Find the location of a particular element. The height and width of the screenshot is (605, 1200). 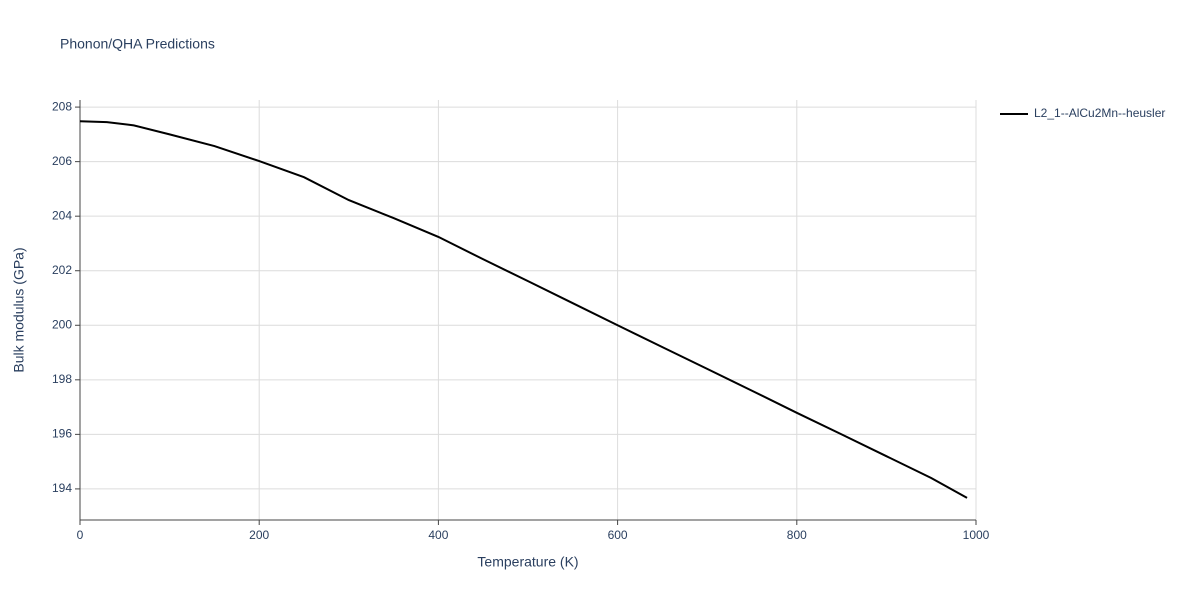

chart-title: Phonon/QHA Predictions is located at coordinates (137, 44).